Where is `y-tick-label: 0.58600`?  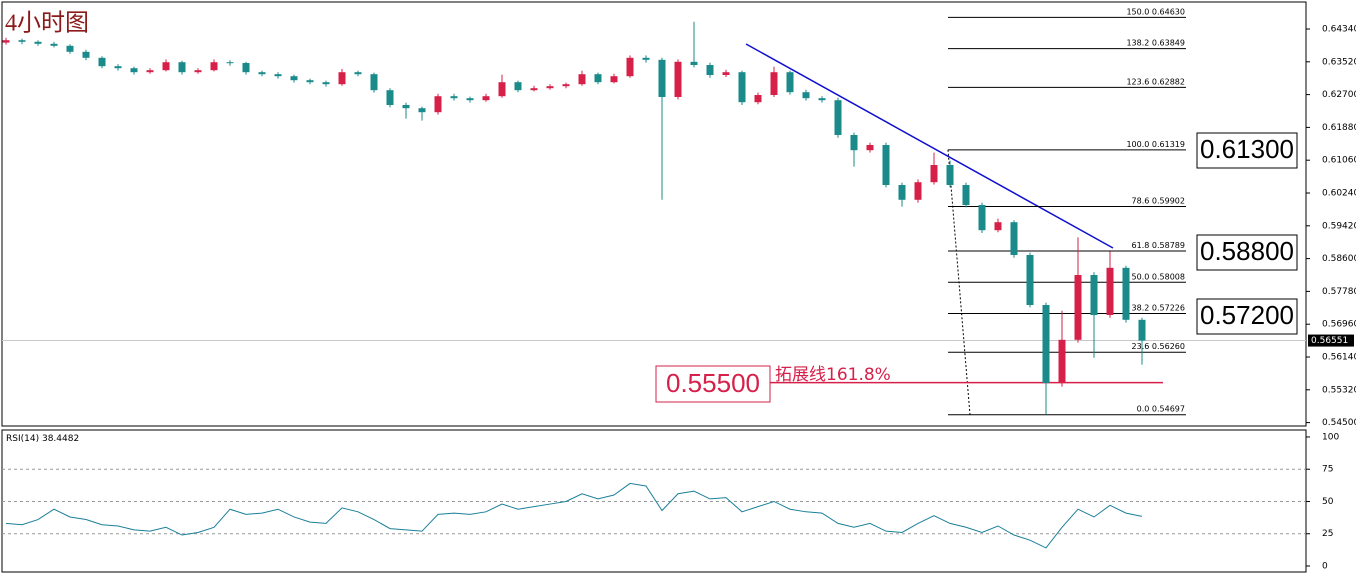 y-tick-label: 0.58600 is located at coordinates (1339, 259).